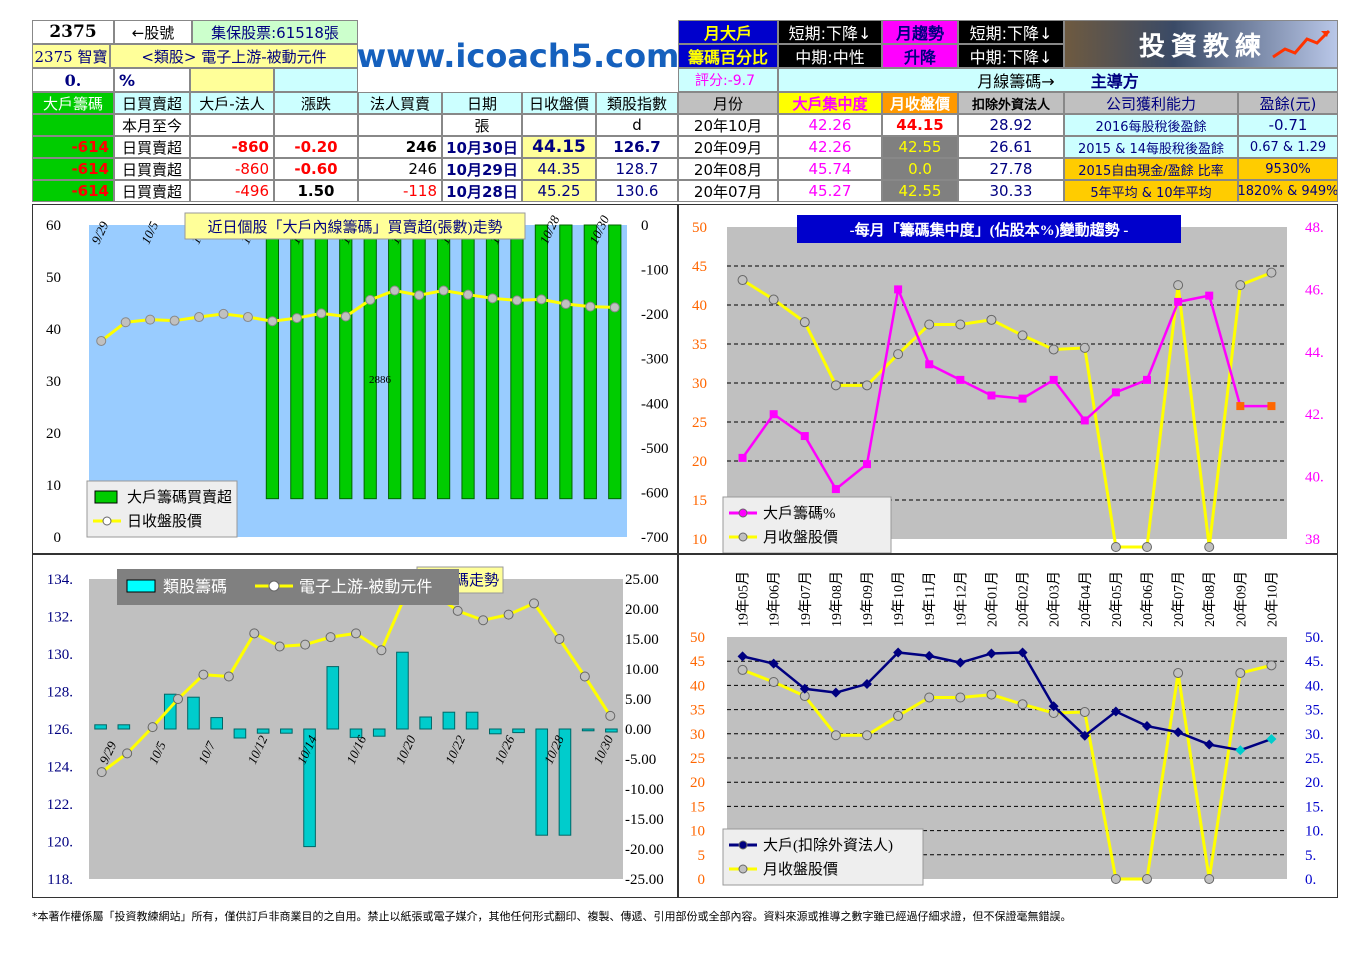  Describe the element at coordinates (644, 880) in the screenshot. I see `right-tick: -25.00` at that location.